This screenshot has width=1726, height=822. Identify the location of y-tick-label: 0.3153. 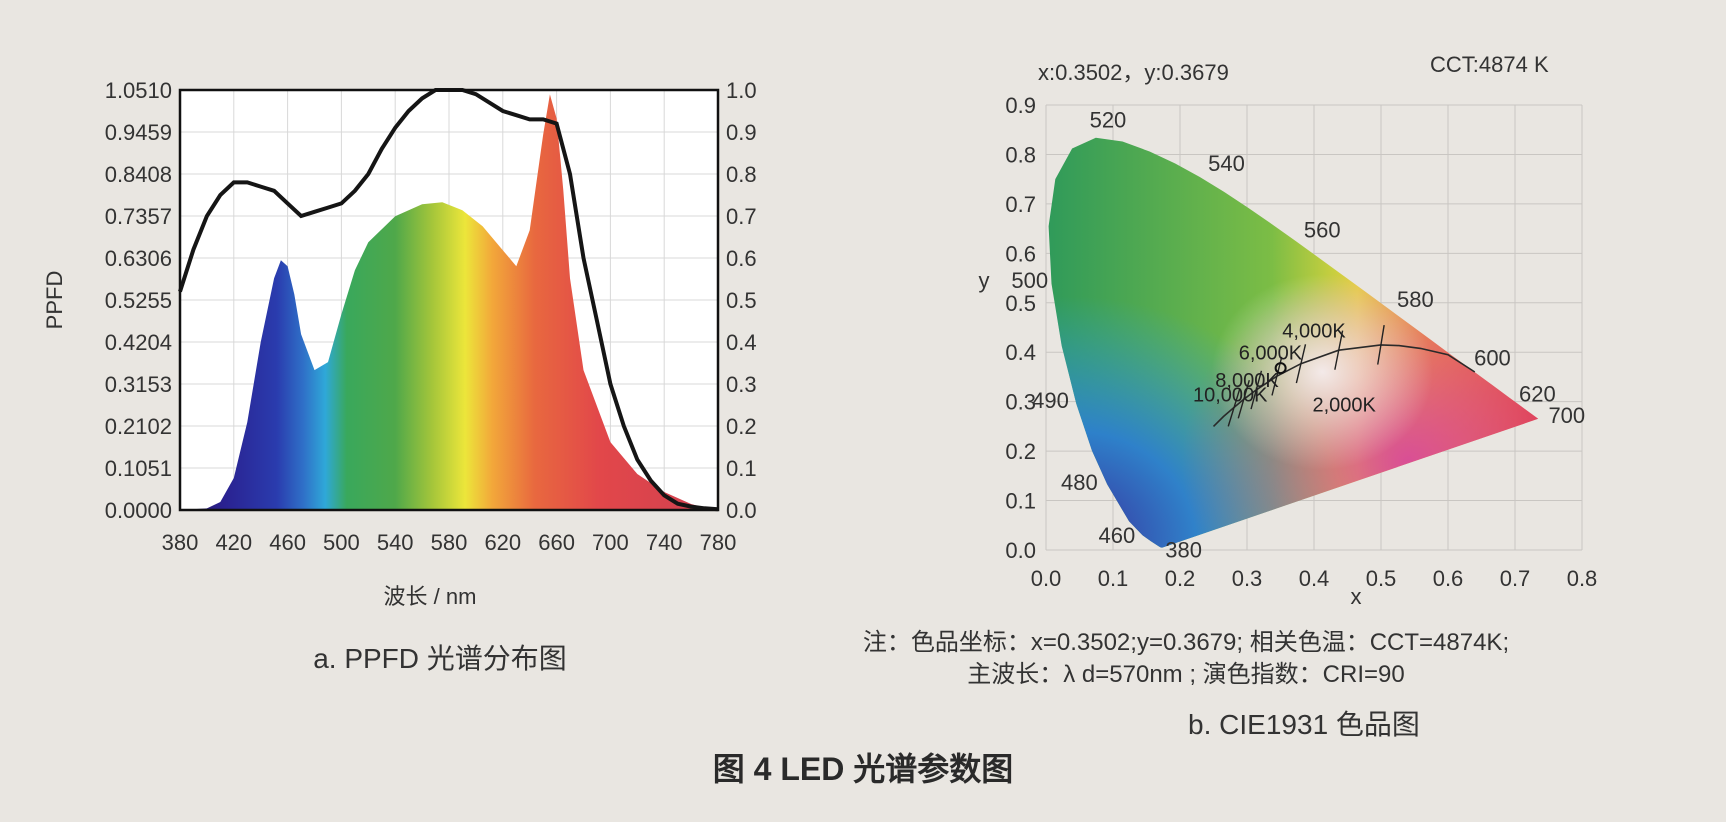
(138, 384).